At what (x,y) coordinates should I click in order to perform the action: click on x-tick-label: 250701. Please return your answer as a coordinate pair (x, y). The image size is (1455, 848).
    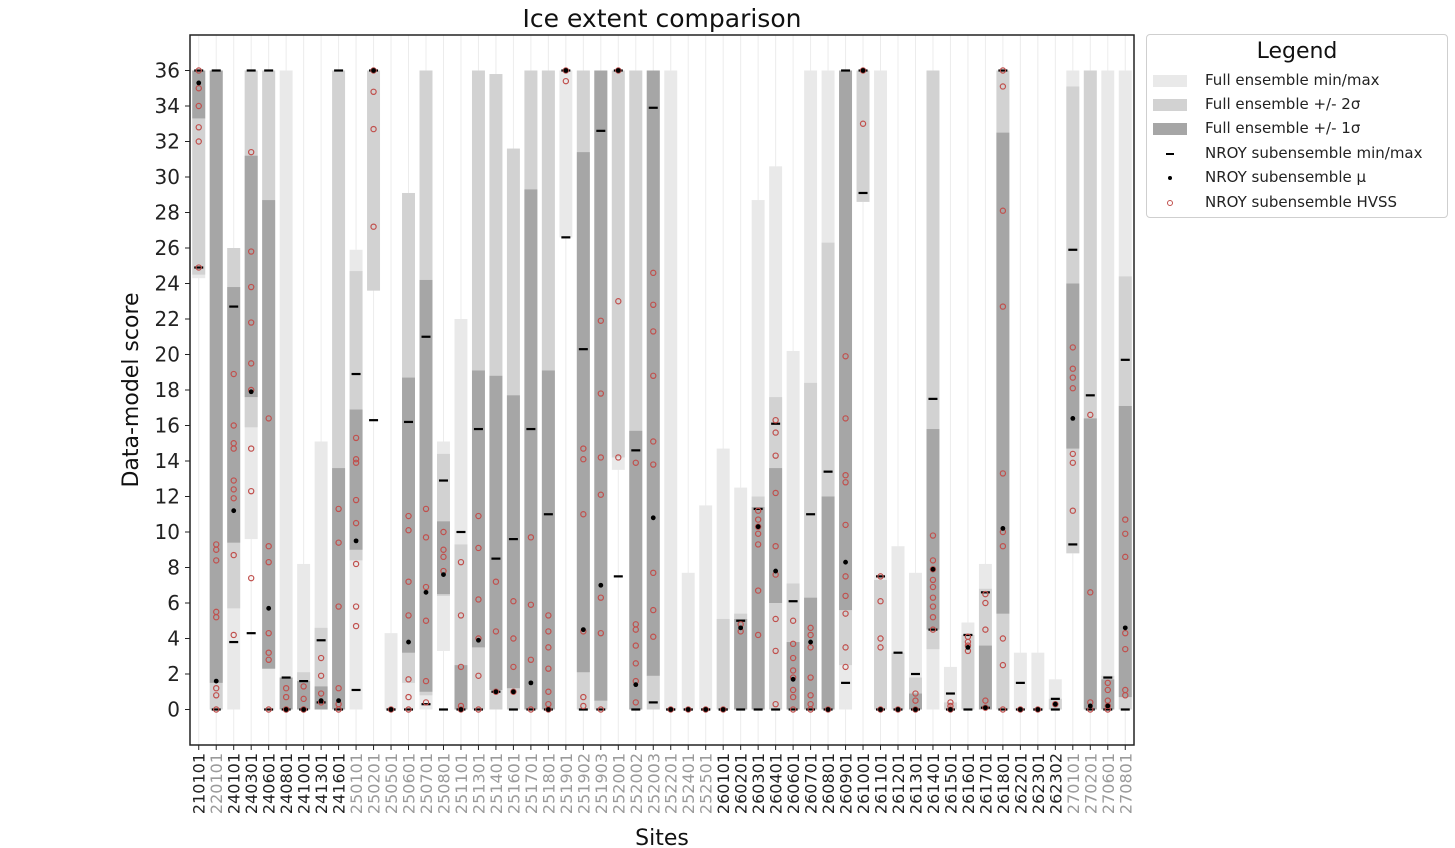
    Looking at the image, I should click on (426, 783).